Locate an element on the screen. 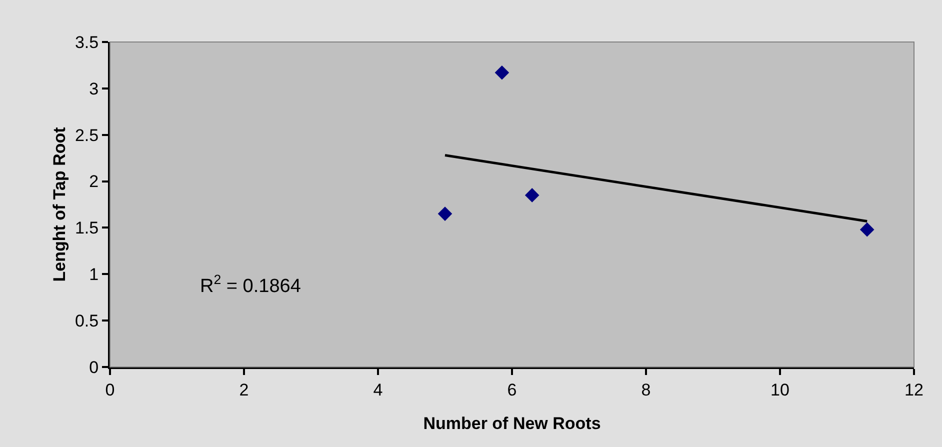 The height and width of the screenshot is (447, 942). y-axis-title: Lenght of Tap Root is located at coordinates (59, 204).